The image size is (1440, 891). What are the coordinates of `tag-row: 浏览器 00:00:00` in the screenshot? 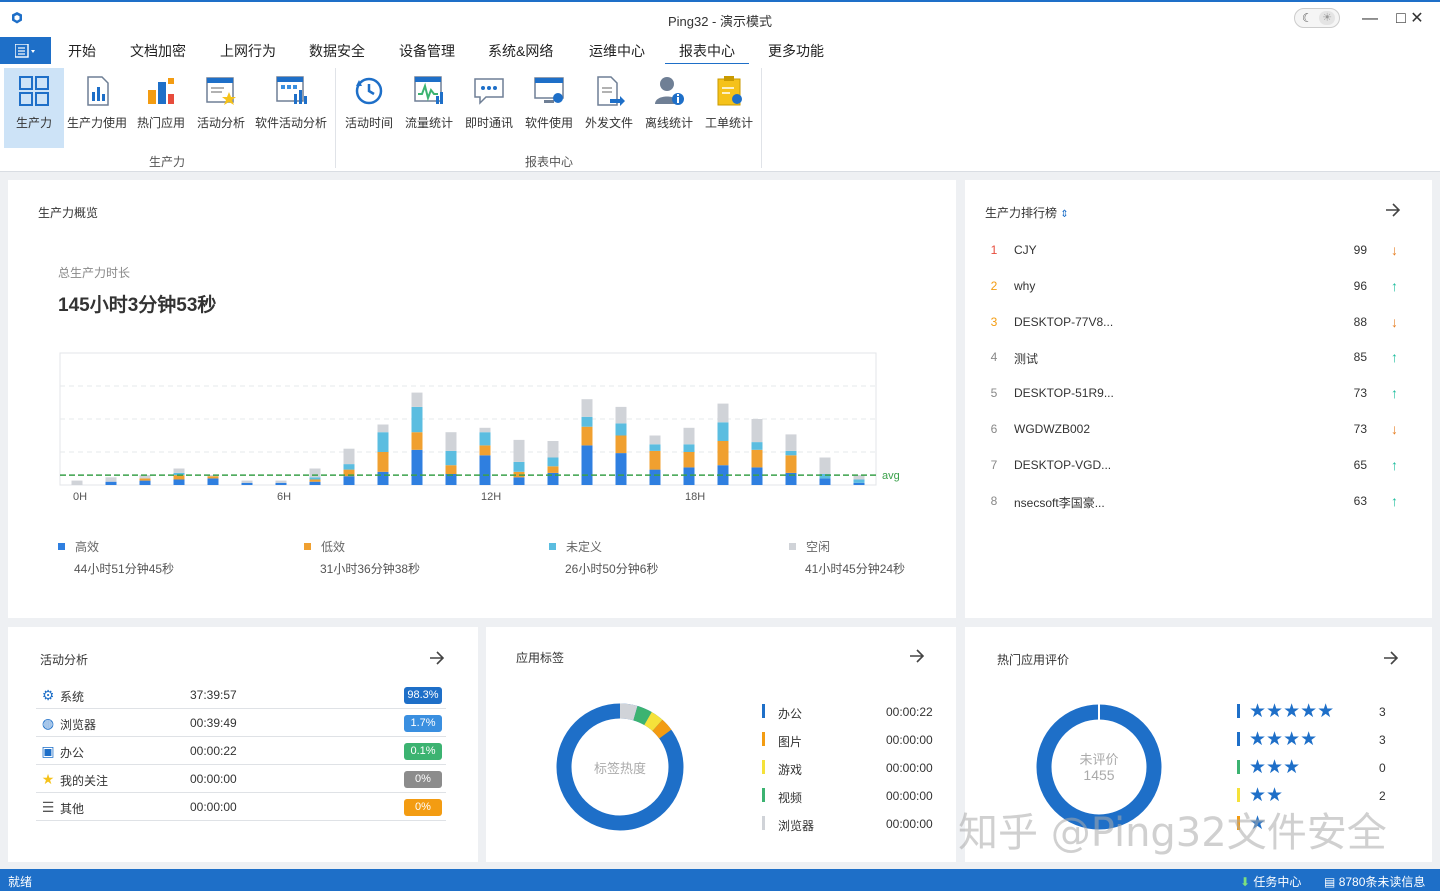 It's located at (862, 824).